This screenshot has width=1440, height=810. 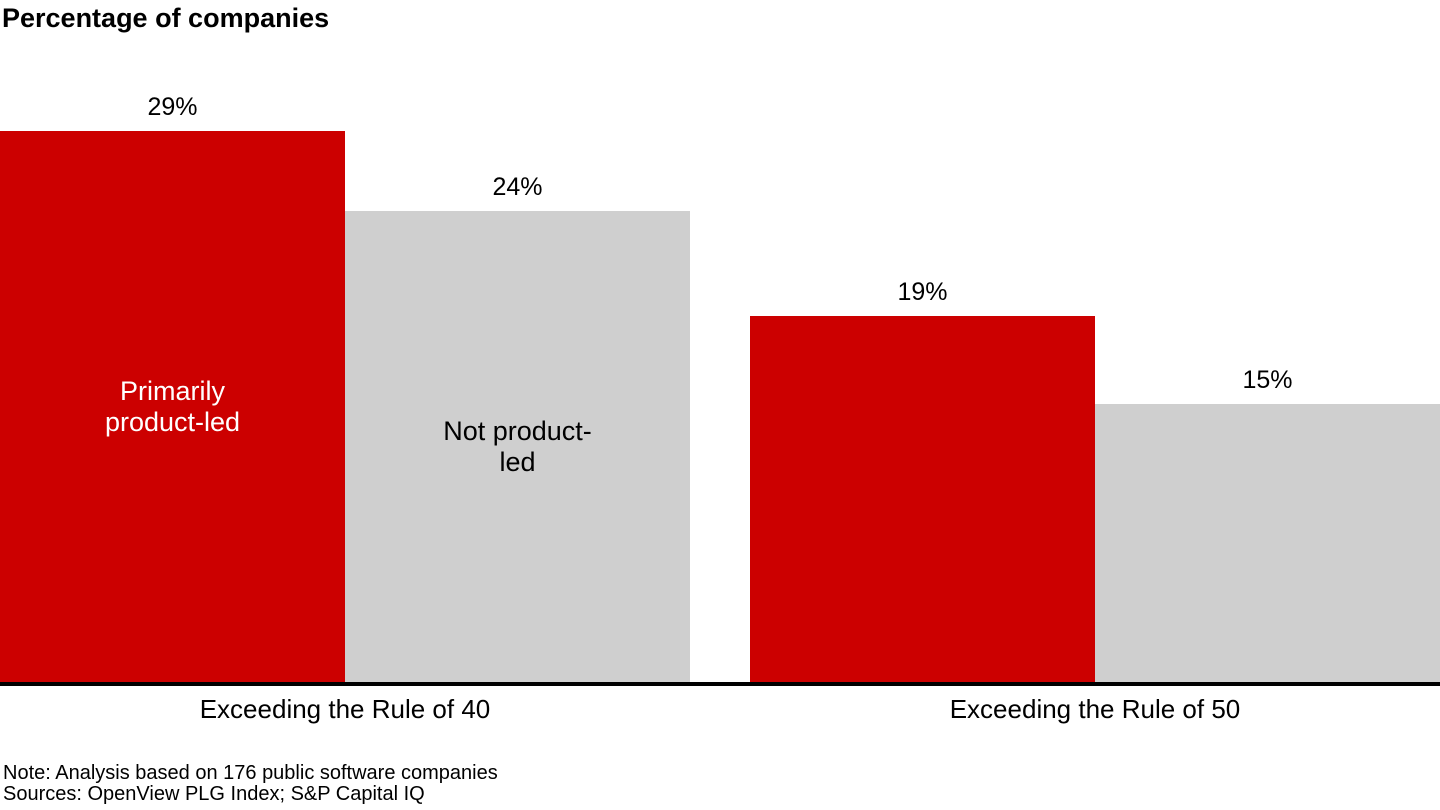 What do you see at coordinates (172, 107) in the screenshot?
I see `value-label-primarily-rule-of-40: 29%` at bounding box center [172, 107].